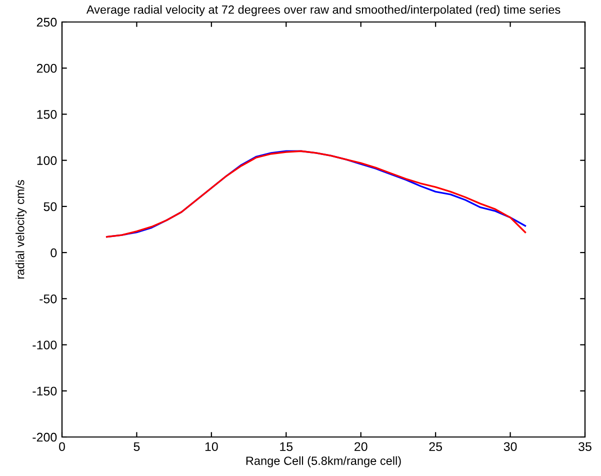 The width and height of the screenshot is (601, 476). I want to click on y-tick-label: 0, so click(53, 253).